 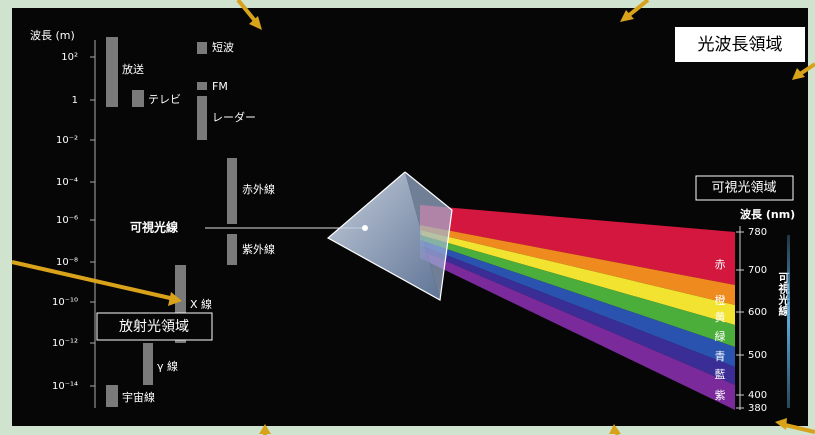 I want to click on band-label: FM, so click(x=220, y=86).